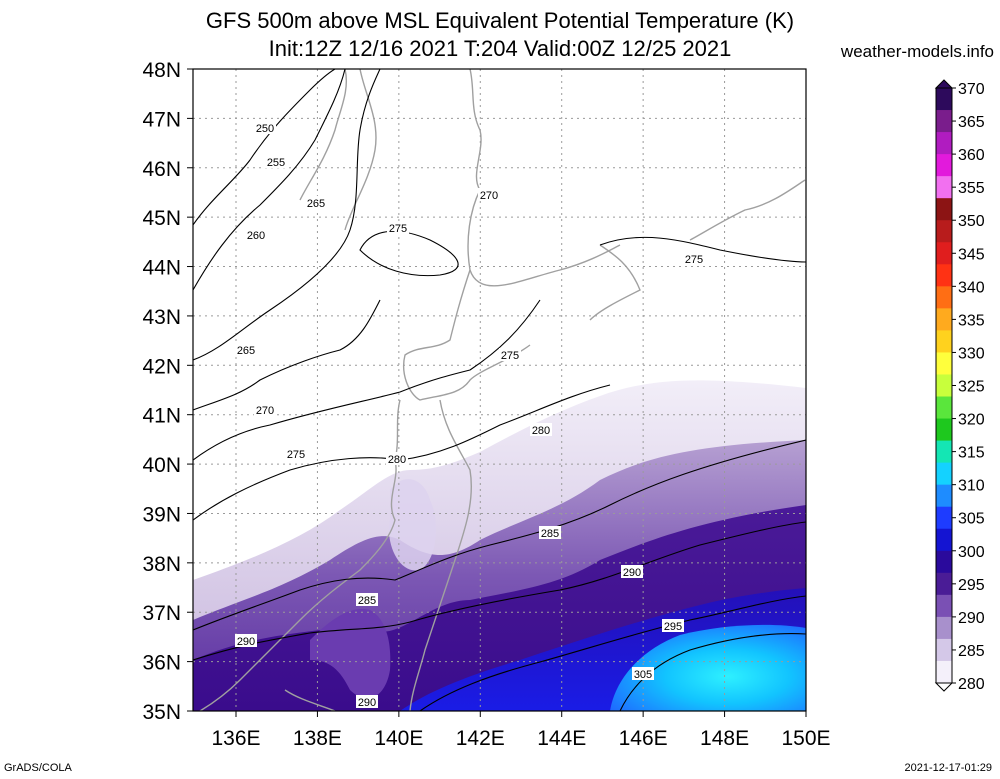 The width and height of the screenshot is (1000, 779). I want to click on colorbar-label: 355, so click(971, 188).